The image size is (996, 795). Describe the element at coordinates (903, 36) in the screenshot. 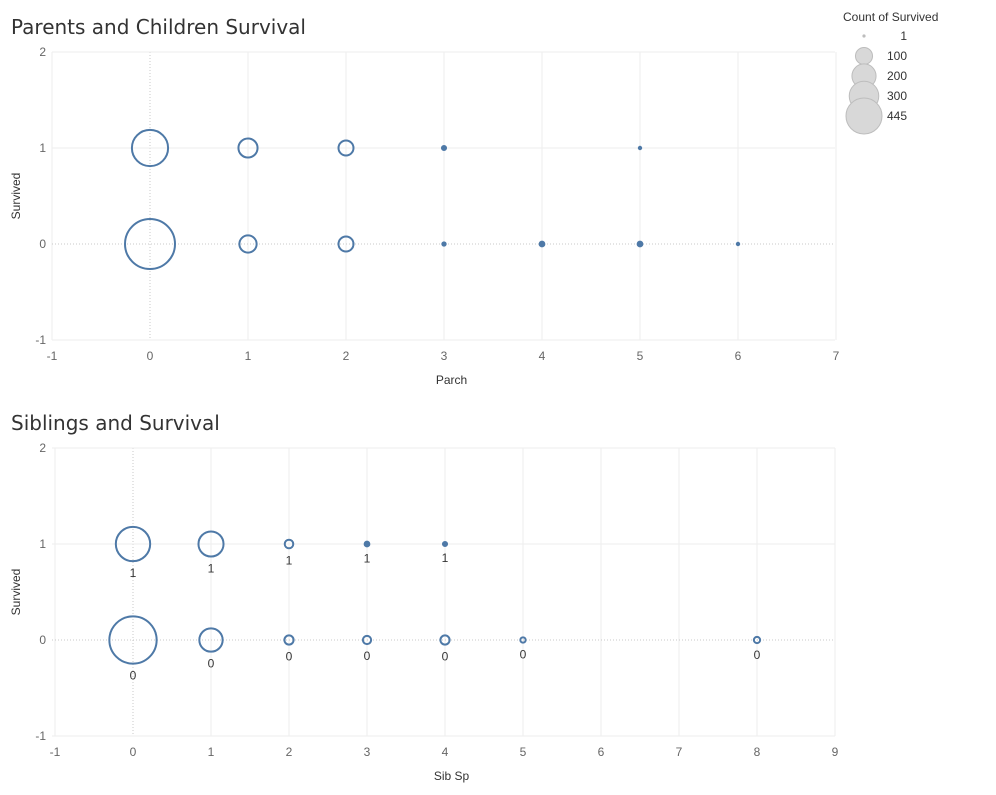

I see `legend-entry-label: 1` at that location.